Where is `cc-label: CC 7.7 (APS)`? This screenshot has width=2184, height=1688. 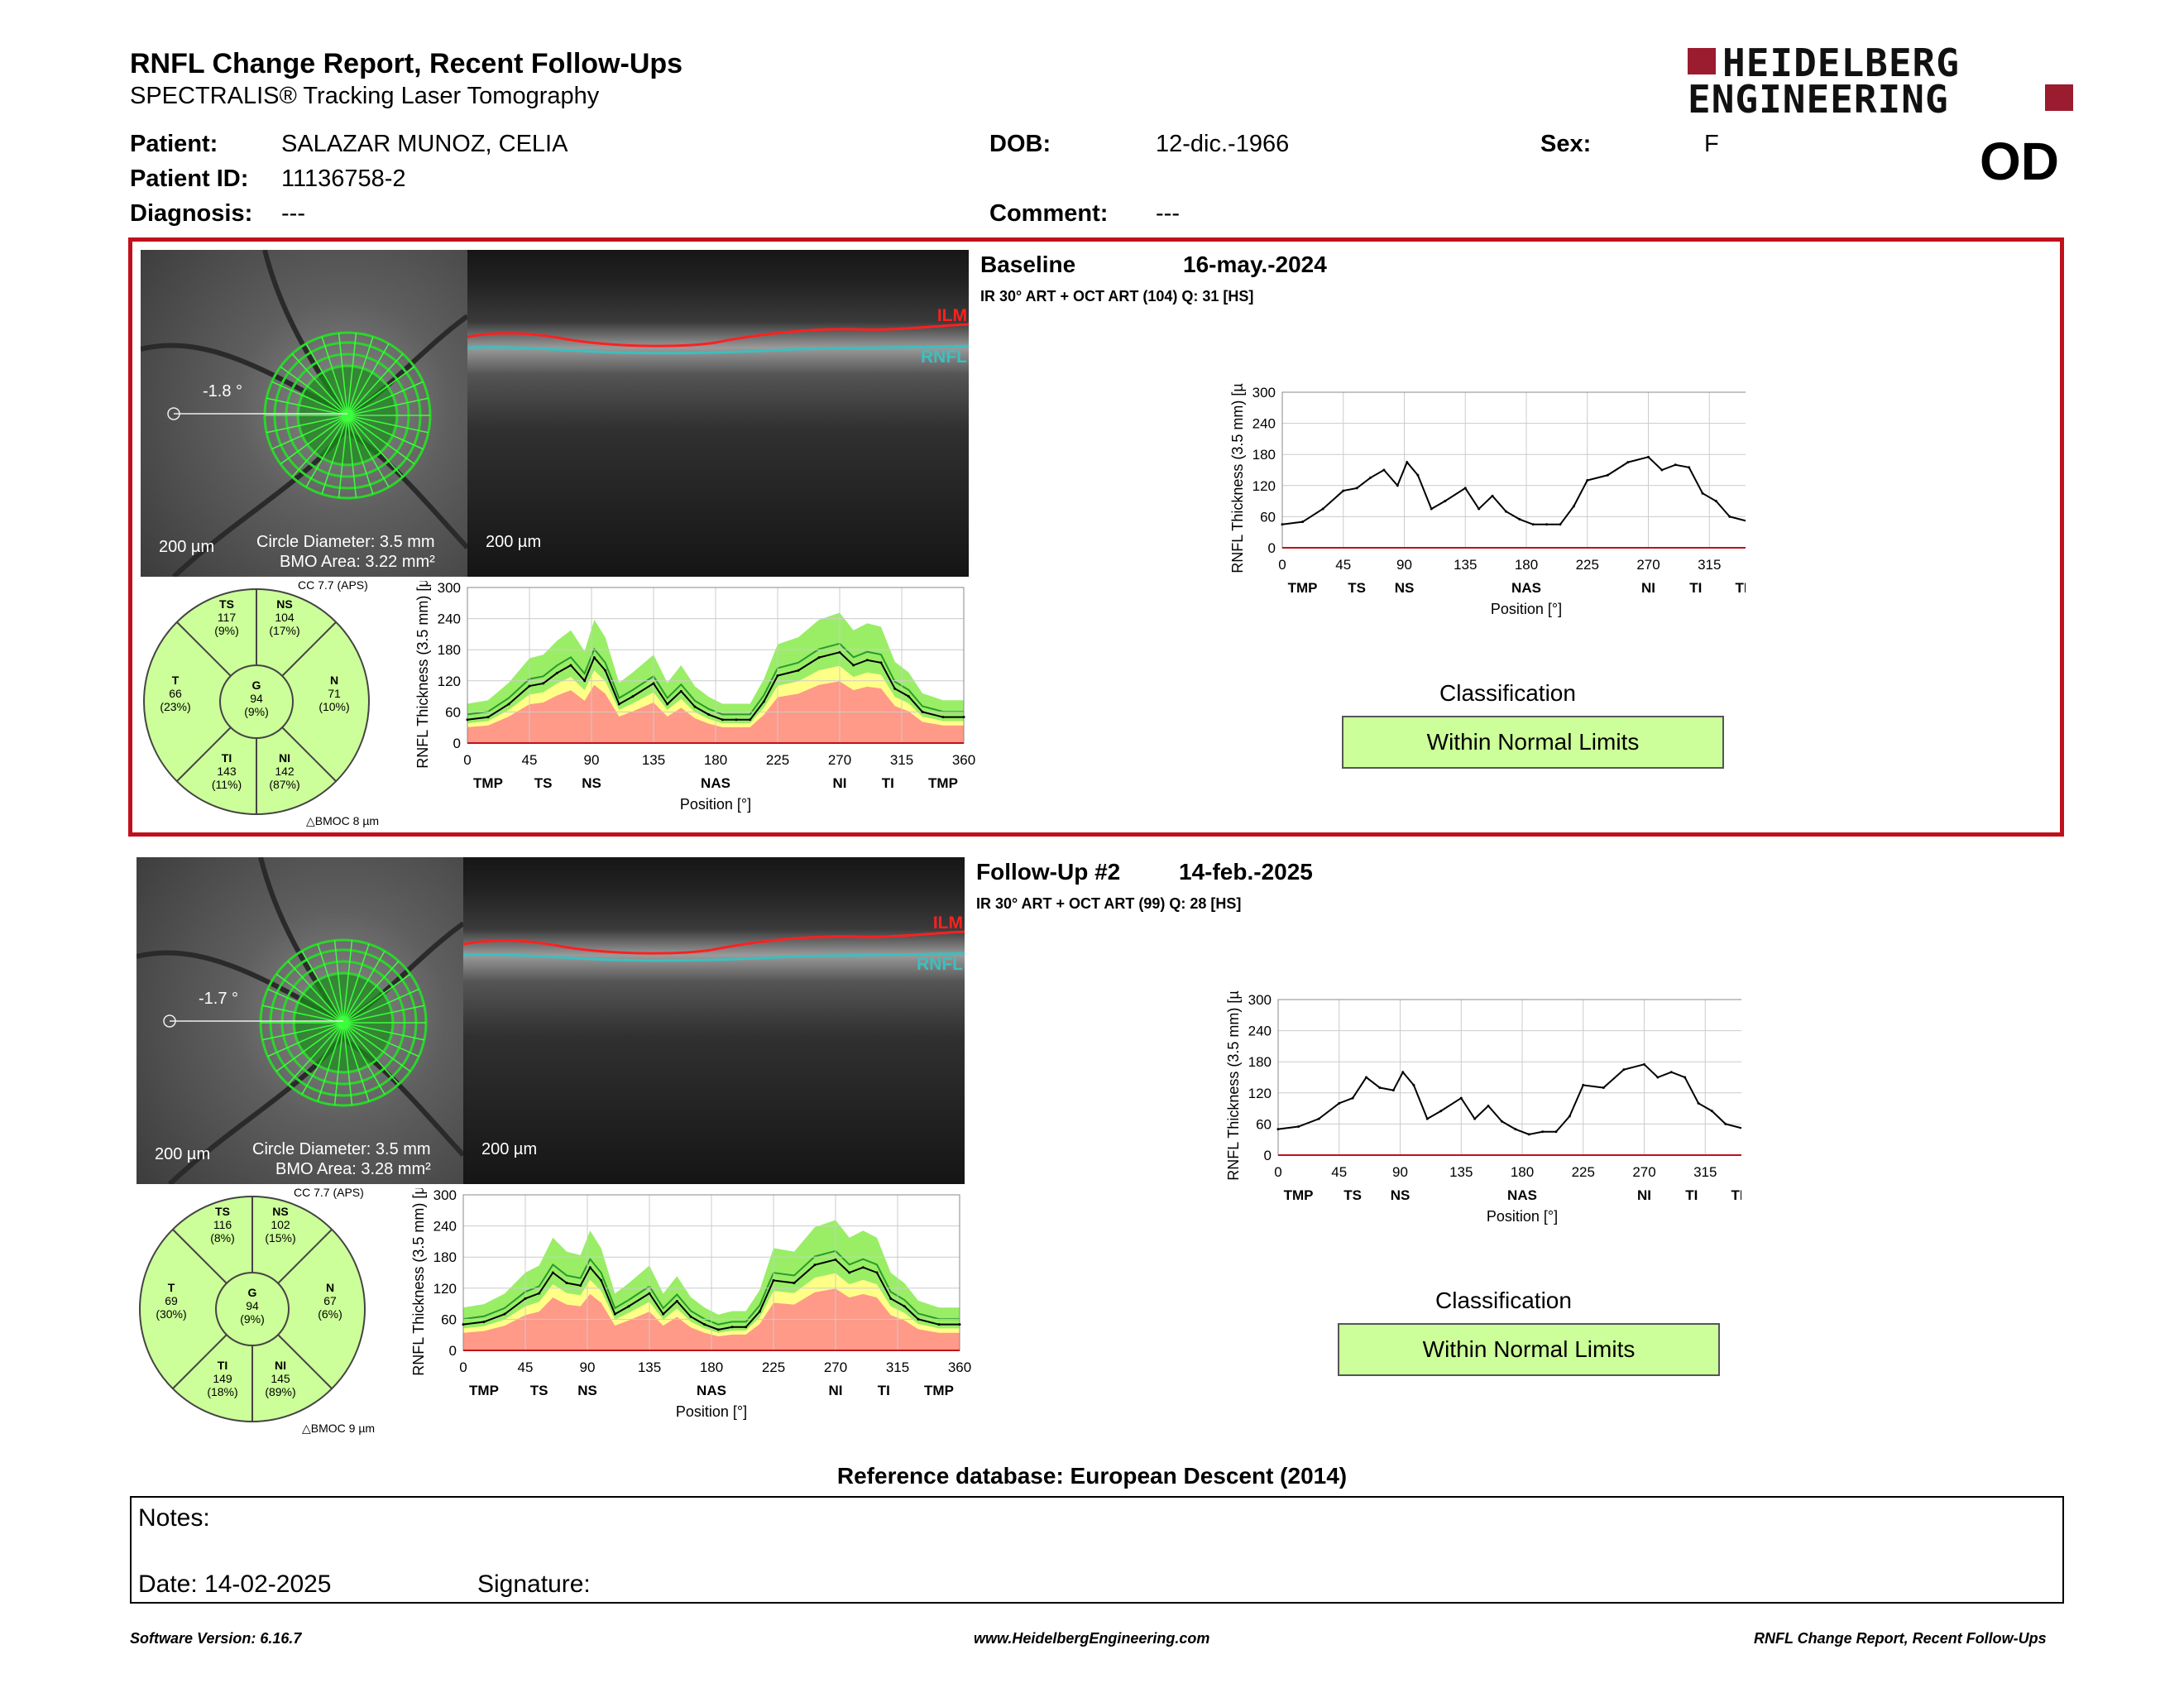
cc-label: CC 7.7 (APS) is located at coordinates (329, 1192).